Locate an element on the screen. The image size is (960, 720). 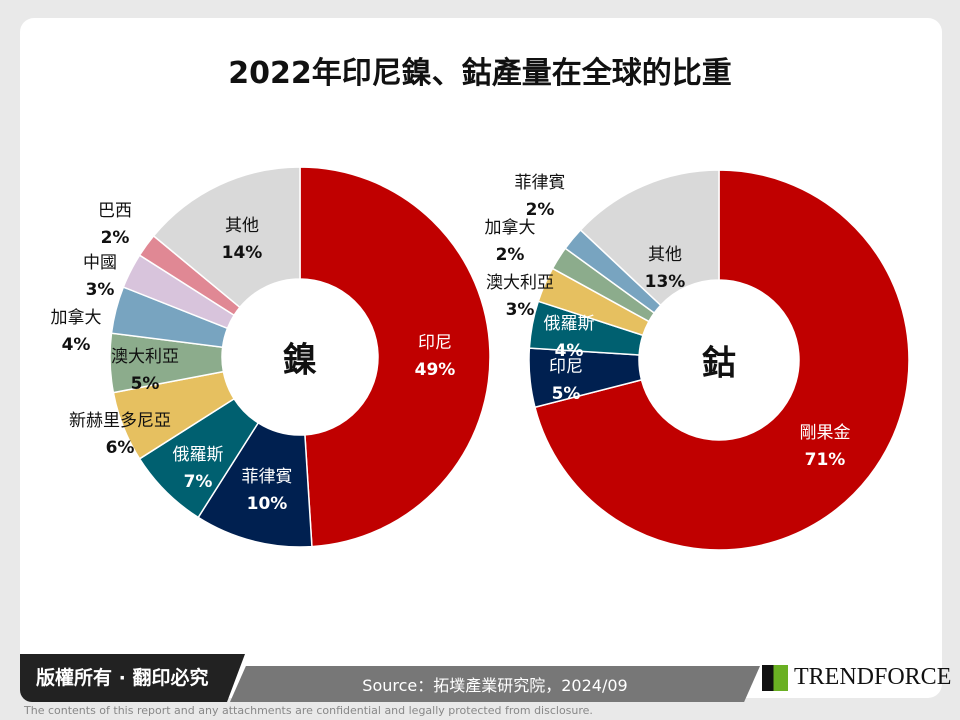
logo-text: TRENDFORCE is located at coordinates (873, 677).